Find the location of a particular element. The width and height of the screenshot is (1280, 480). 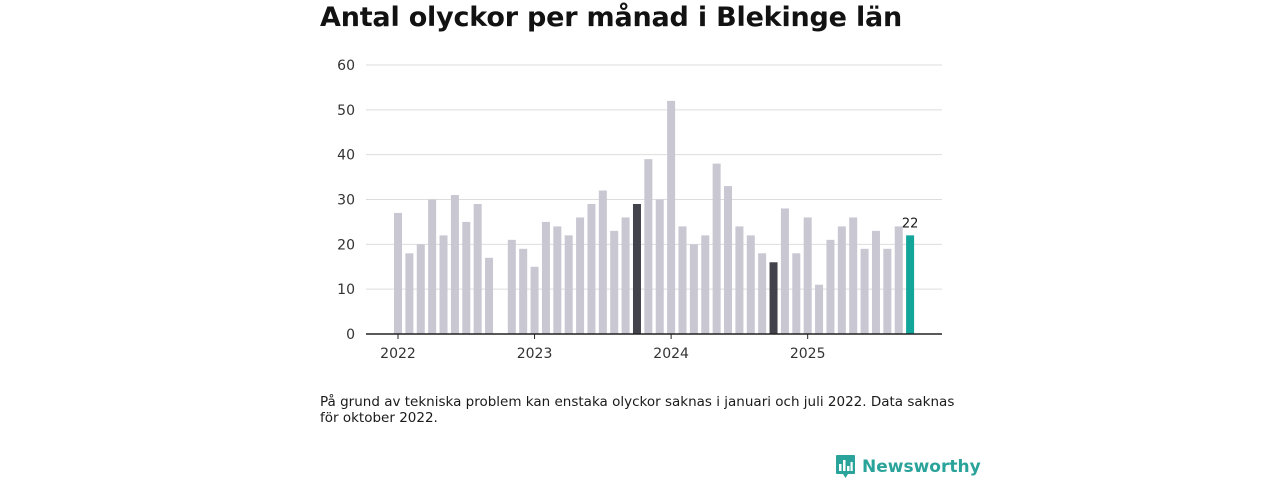

y-tick-label: 20 is located at coordinates (346, 245).